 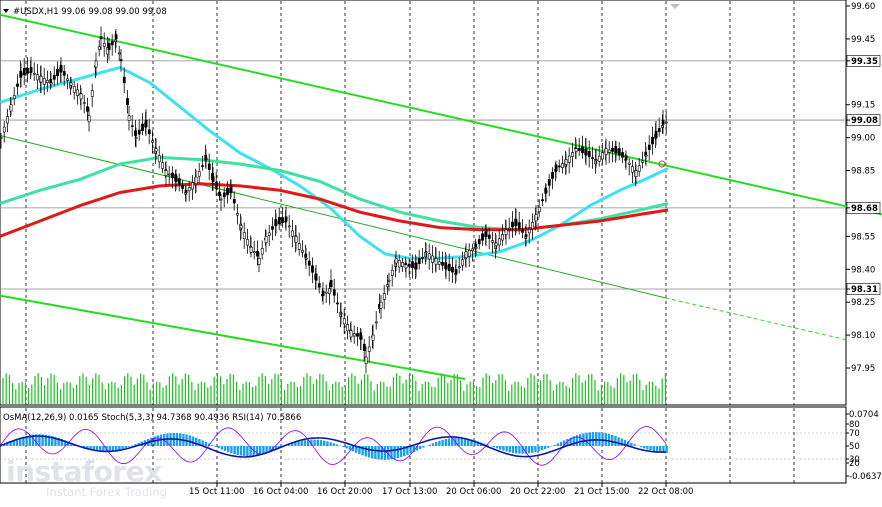 I want to click on time-tick-label: 16 Oct 04:00, so click(x=280, y=492).